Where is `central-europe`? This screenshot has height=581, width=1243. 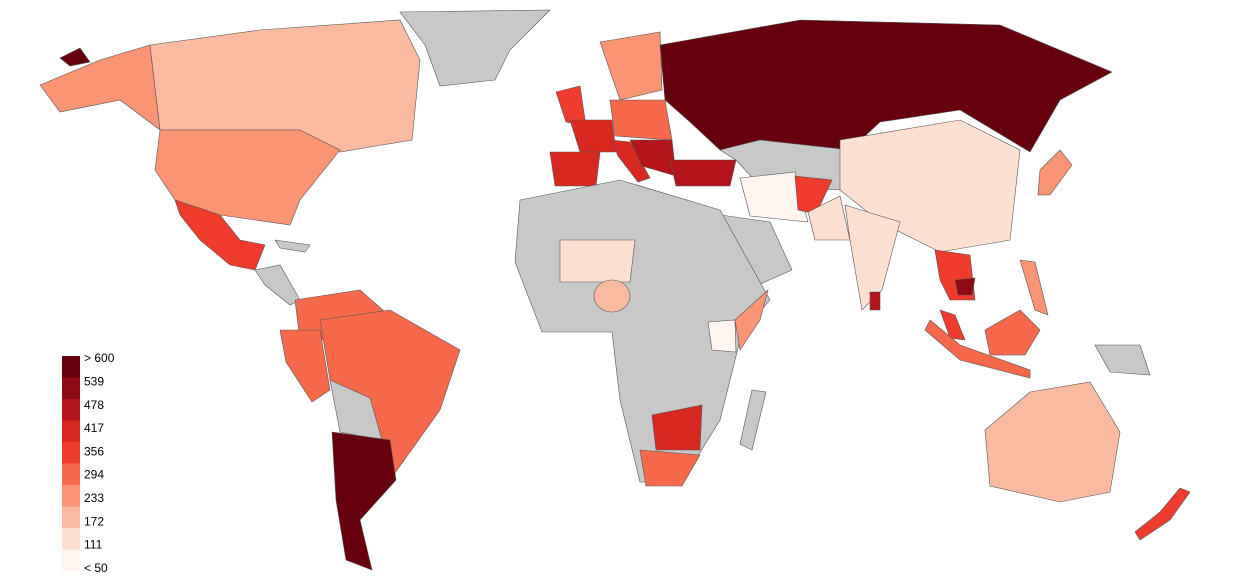
central-europe is located at coordinates (641, 120).